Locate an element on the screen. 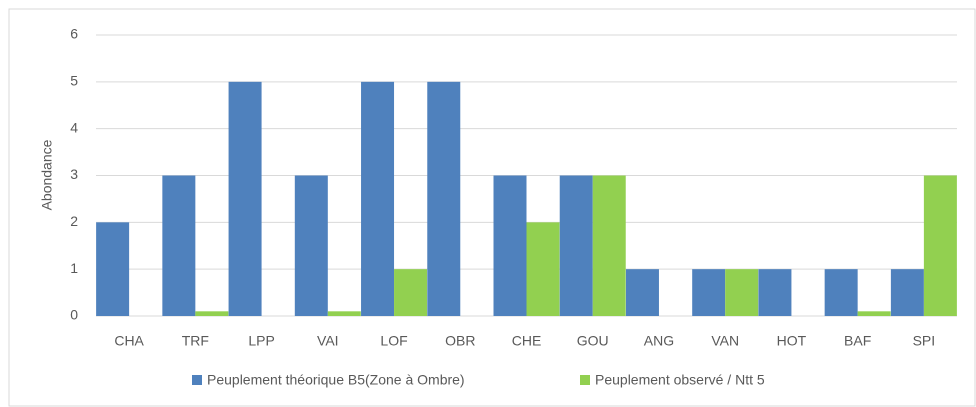  y-axis-label: Abondance is located at coordinates (47, 174).